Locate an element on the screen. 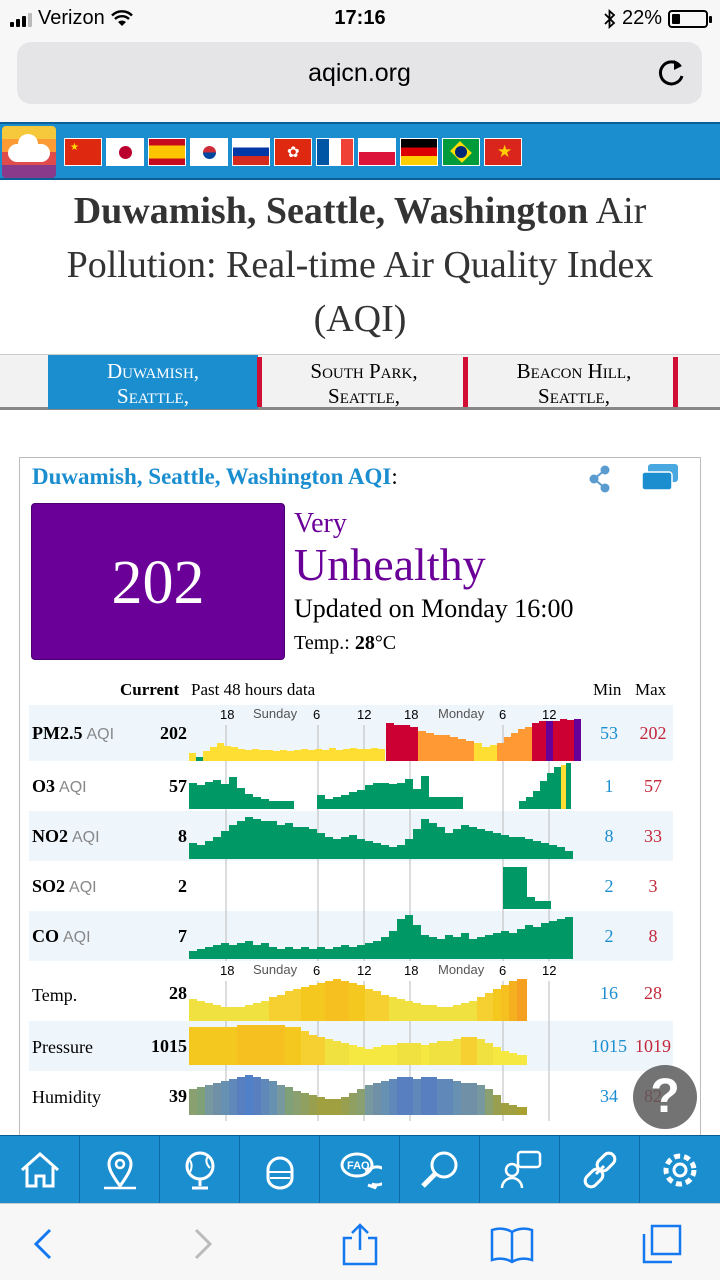  flag-korea-icon is located at coordinates (209, 152).